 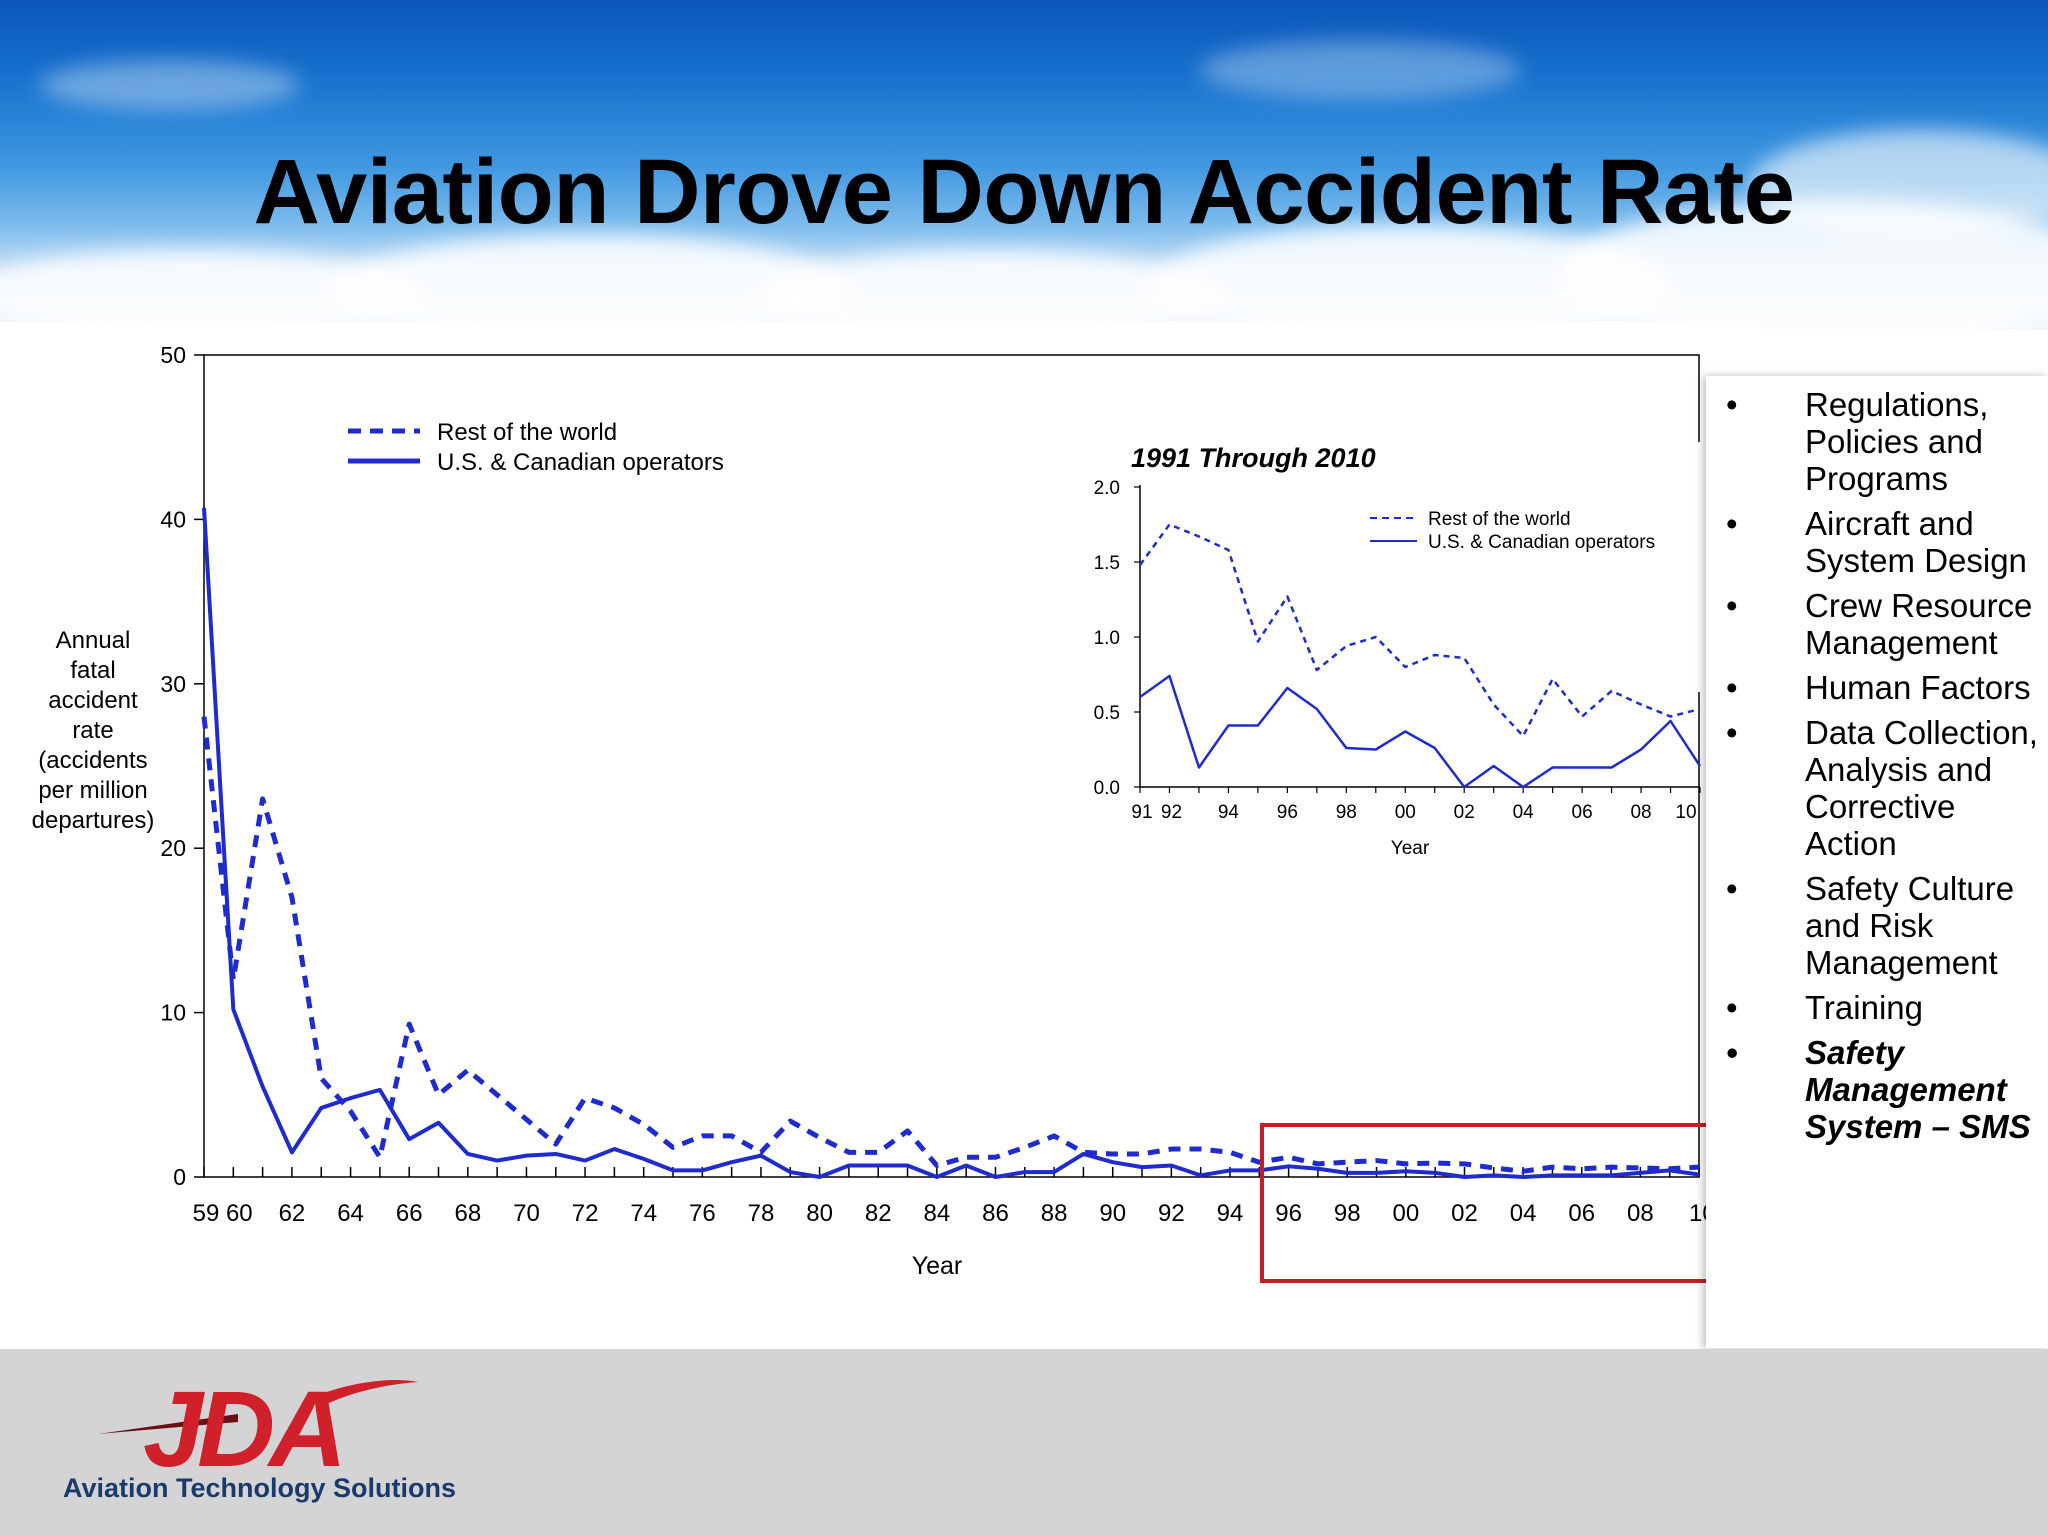 I want to click on inset-x-tick-label-06: 06, so click(x=1582, y=812).